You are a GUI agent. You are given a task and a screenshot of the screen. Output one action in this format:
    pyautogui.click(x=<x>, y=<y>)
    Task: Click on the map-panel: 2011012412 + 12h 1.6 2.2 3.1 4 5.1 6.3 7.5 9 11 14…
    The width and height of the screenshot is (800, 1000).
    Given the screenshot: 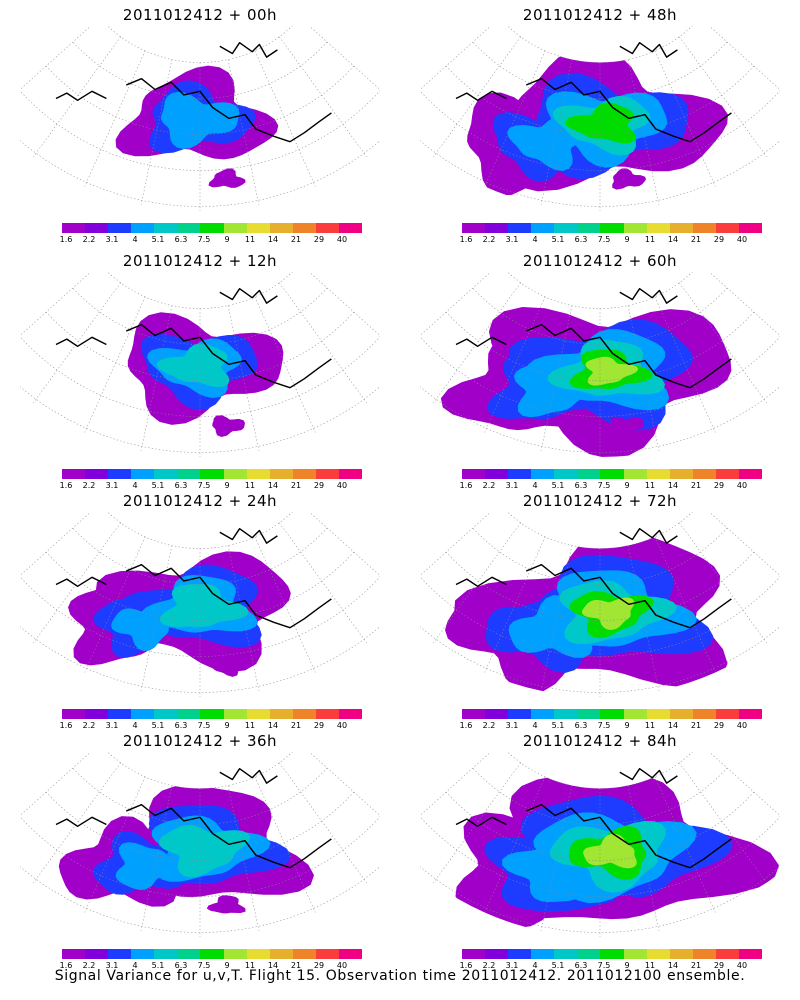 What is the action you would take?
    pyautogui.click(x=200, y=370)
    